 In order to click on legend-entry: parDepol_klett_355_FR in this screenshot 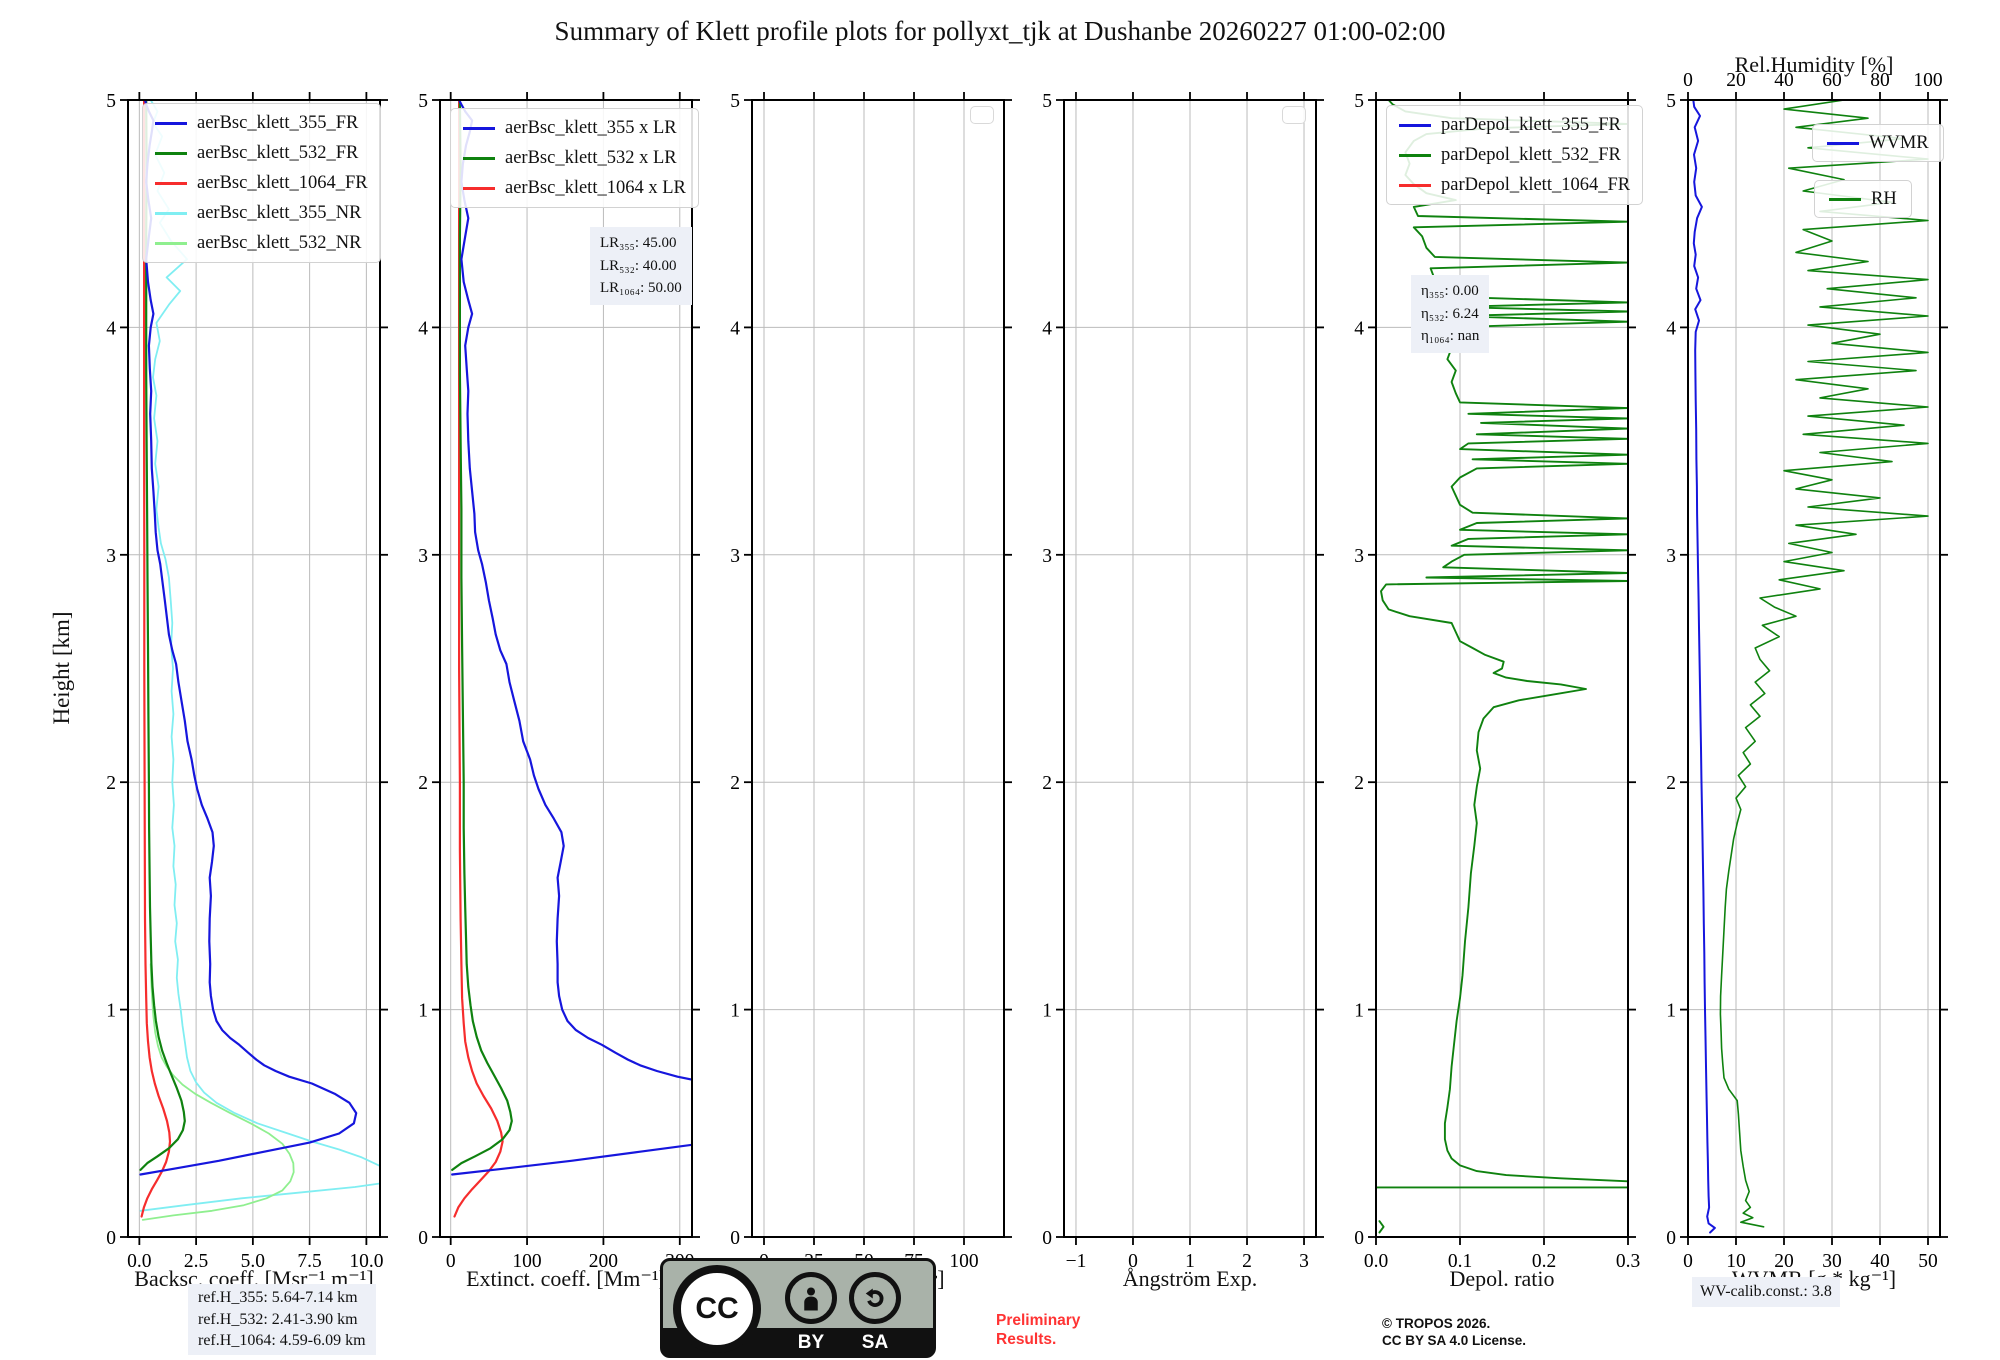, I will do `click(1514, 125)`.